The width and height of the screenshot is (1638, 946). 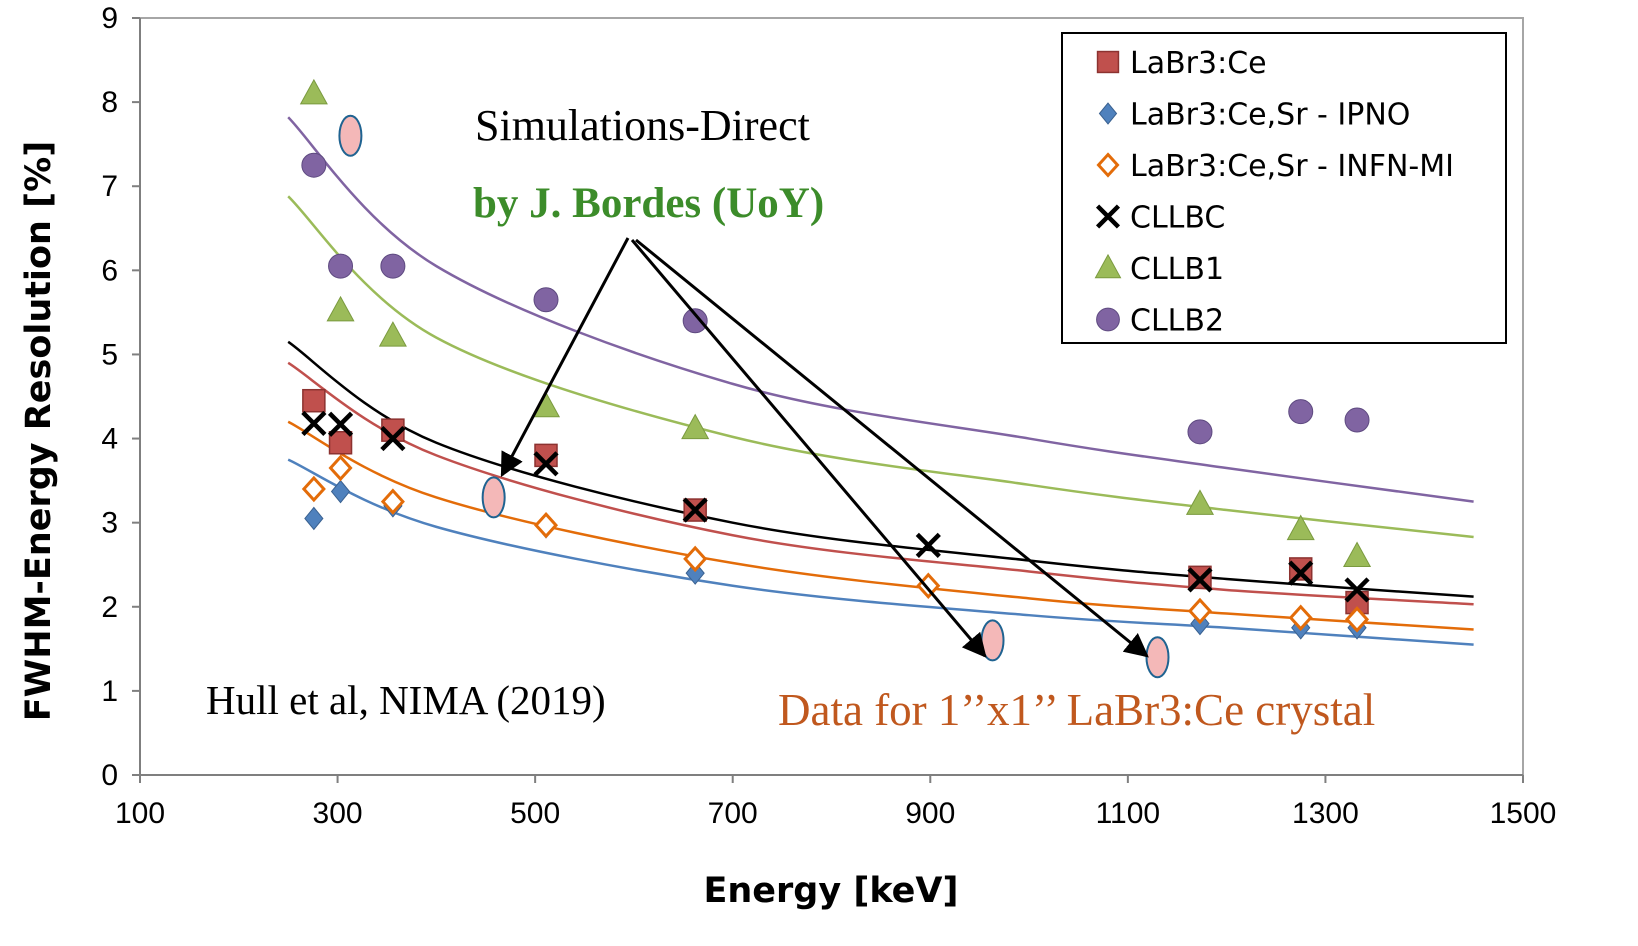 What do you see at coordinates (1108, 266) in the screenshot?
I see `legend-marker-cllb1` at bounding box center [1108, 266].